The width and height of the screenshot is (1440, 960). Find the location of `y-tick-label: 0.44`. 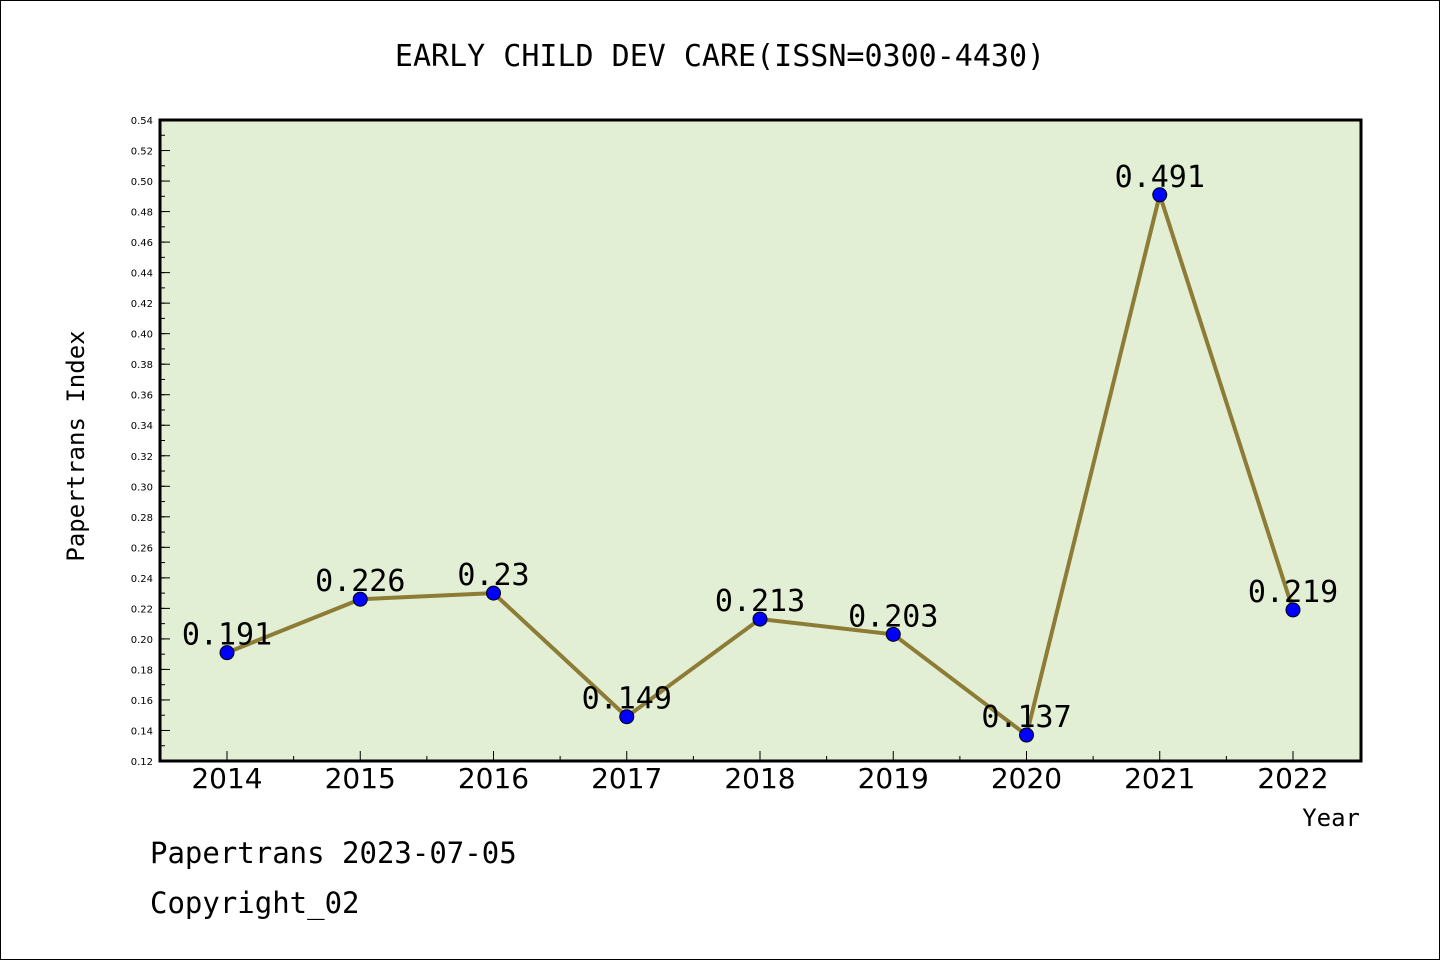

y-tick-label: 0.44 is located at coordinates (142, 274).